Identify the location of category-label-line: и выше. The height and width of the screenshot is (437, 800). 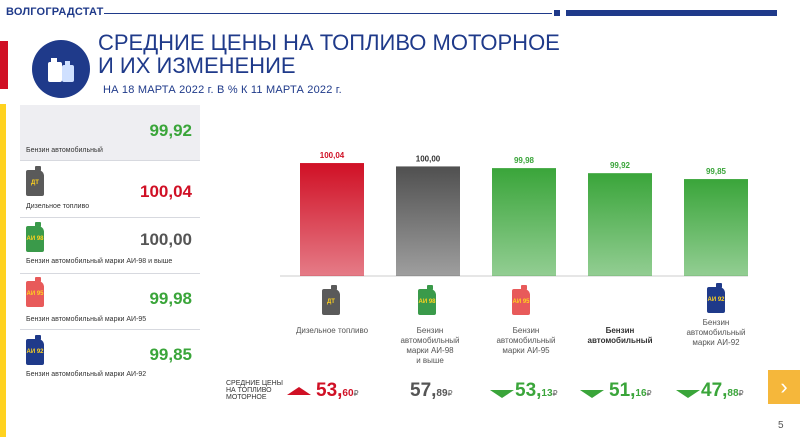
(430, 360).